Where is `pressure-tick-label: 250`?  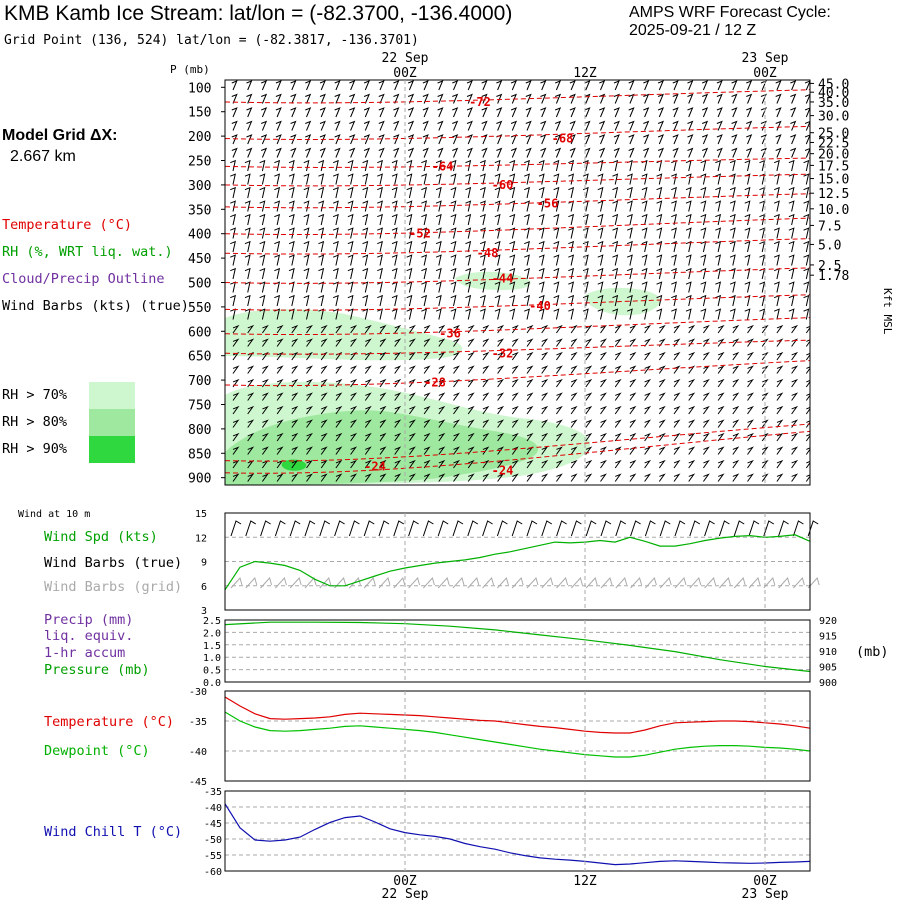 pressure-tick-label: 250 is located at coordinates (199, 162).